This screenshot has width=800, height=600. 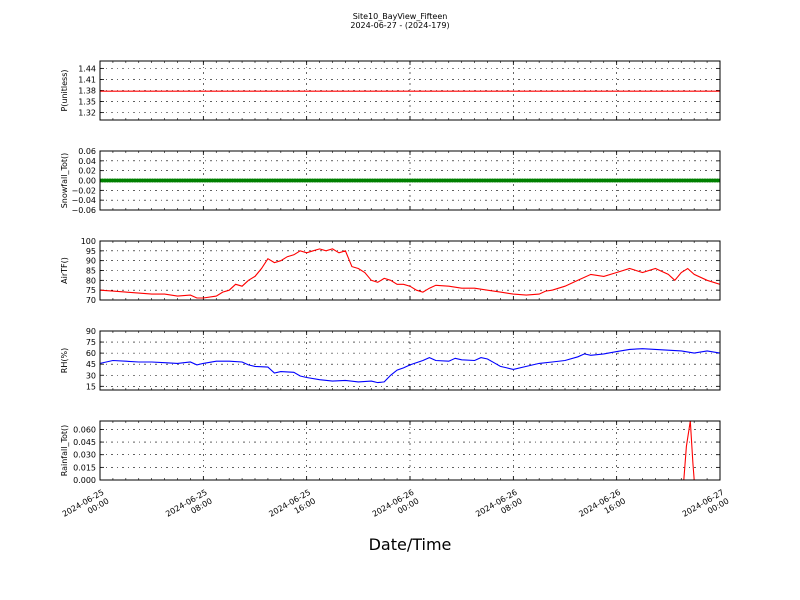 I want to click on x-tick-label: 2024-06-2600:00, so click(x=396, y=508).